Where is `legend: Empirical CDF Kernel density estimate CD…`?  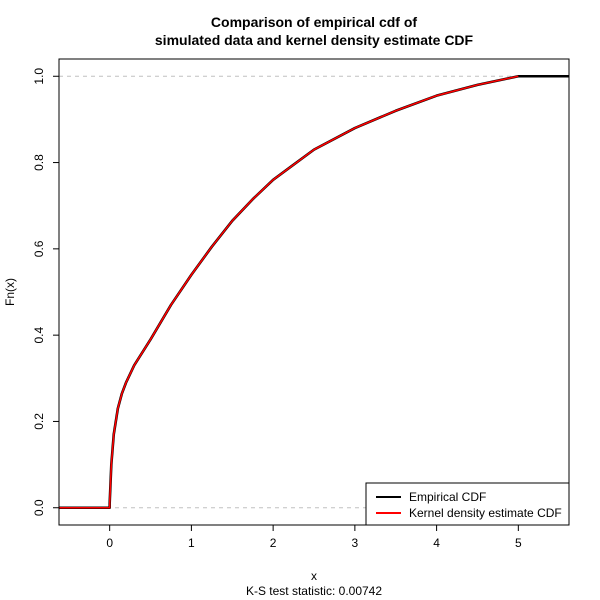 legend: Empirical CDF Kernel density estimate CD… is located at coordinates (467, 504).